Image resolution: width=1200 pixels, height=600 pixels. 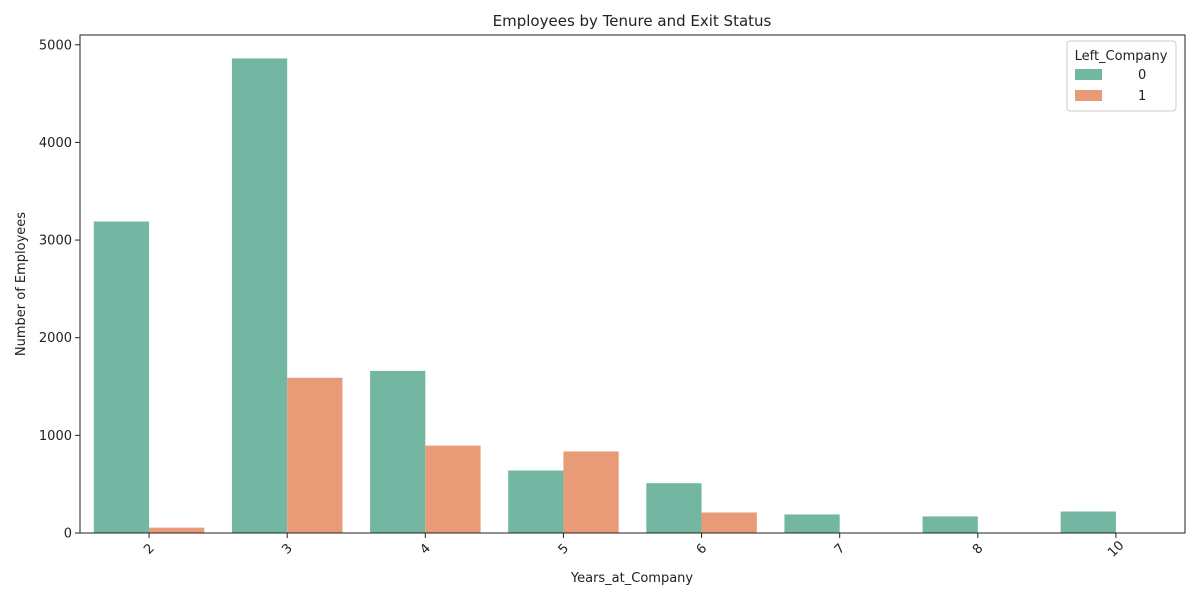 I want to click on x-tick-label: 6, so click(x=702, y=549).